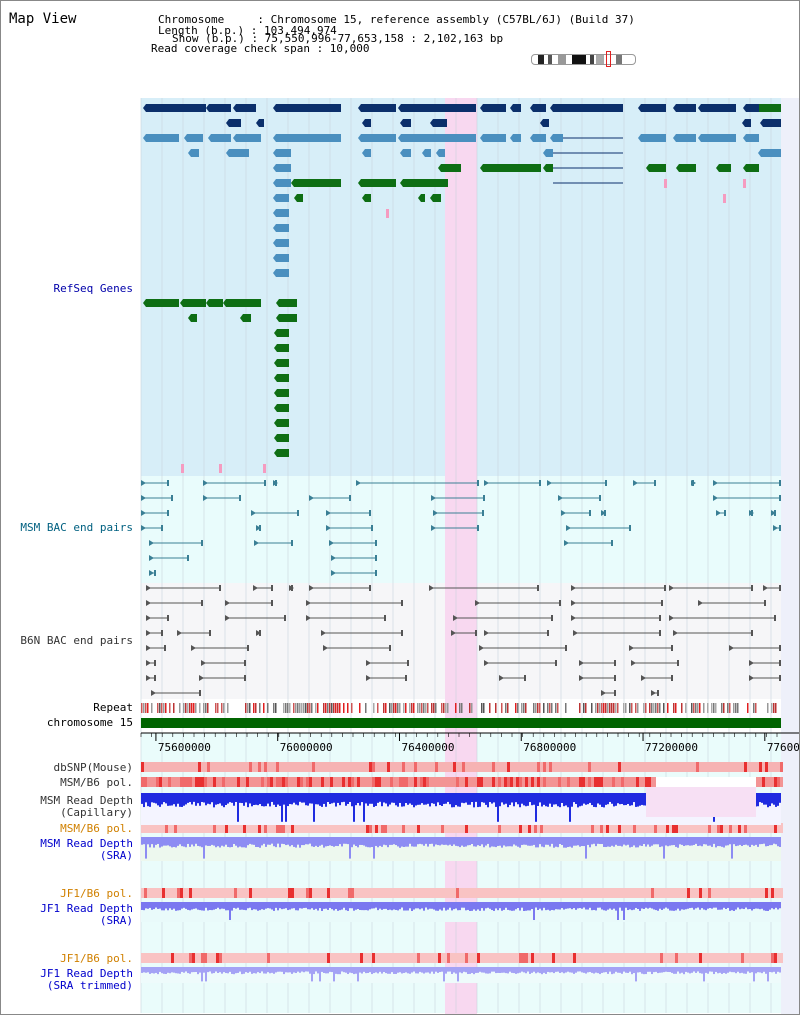 Image resolution: width=800 pixels, height=1015 pixels. Describe the element at coordinates (461, 556) in the screenshot. I see `selected-region-highlight` at that location.